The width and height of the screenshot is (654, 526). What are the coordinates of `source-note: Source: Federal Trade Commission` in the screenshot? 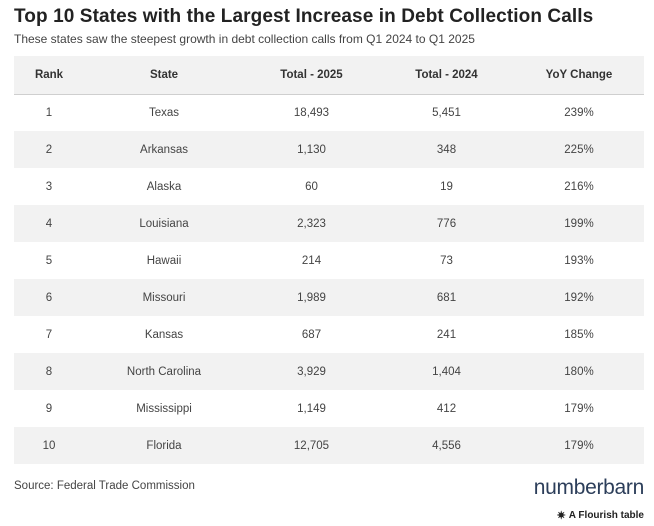 It's located at (104, 486).